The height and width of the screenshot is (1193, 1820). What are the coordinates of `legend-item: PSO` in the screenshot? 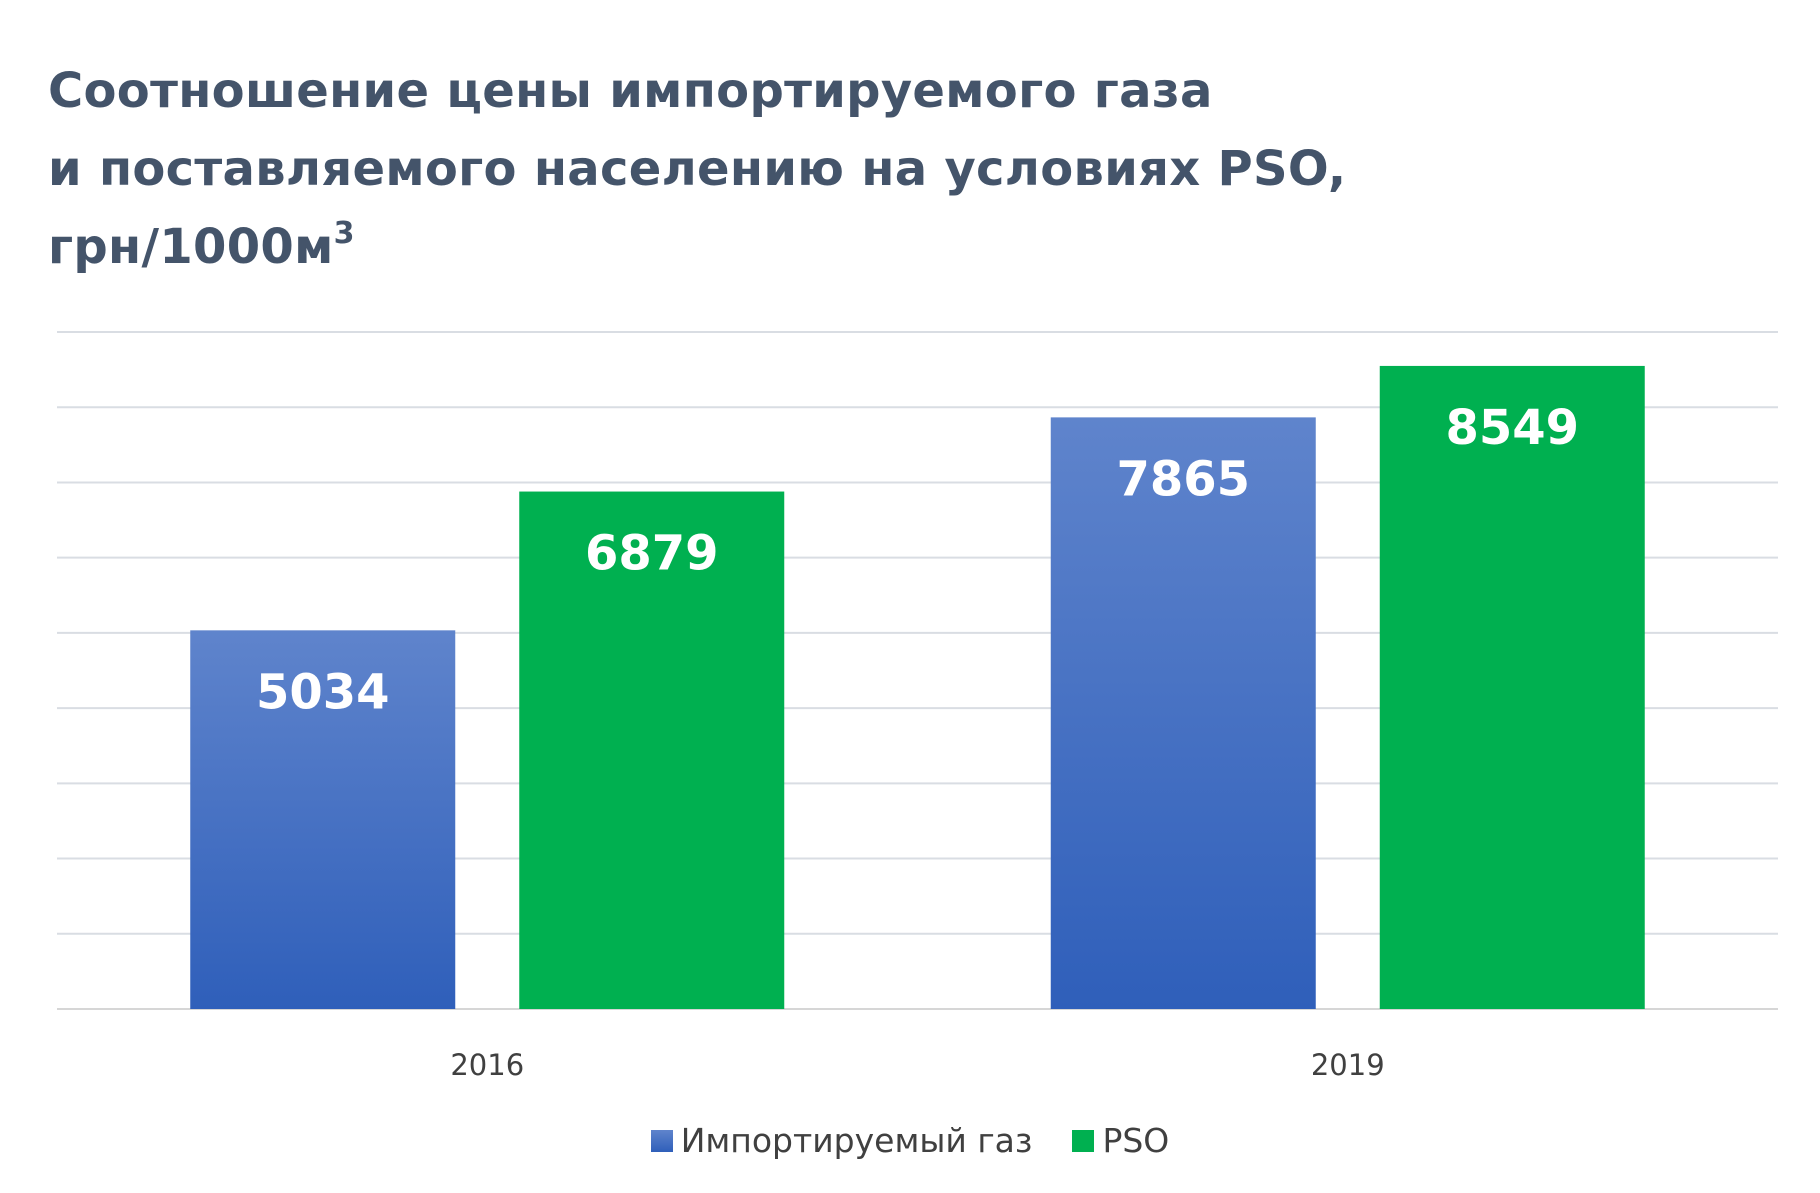 It's located at (1120, 1140).